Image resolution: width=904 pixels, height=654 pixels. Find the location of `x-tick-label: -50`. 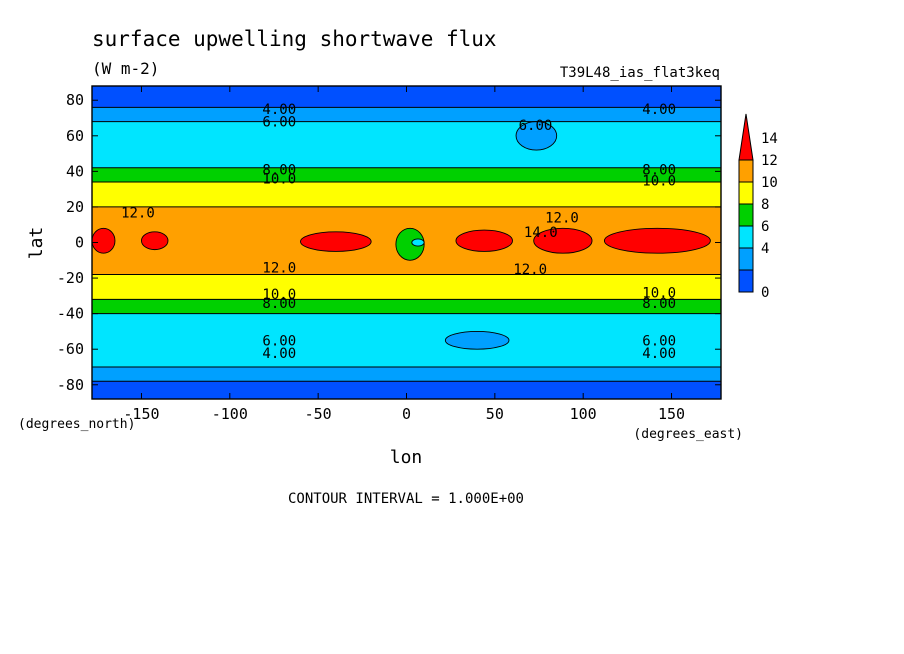

x-tick-label: -50 is located at coordinates (318, 414).